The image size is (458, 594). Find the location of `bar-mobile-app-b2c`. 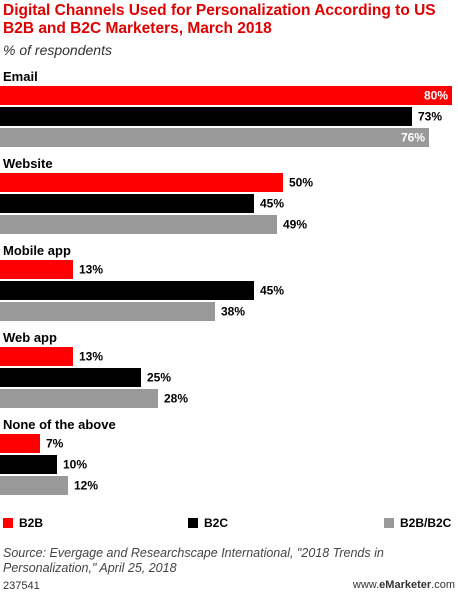

bar-mobile-app-b2c is located at coordinates (127, 290).